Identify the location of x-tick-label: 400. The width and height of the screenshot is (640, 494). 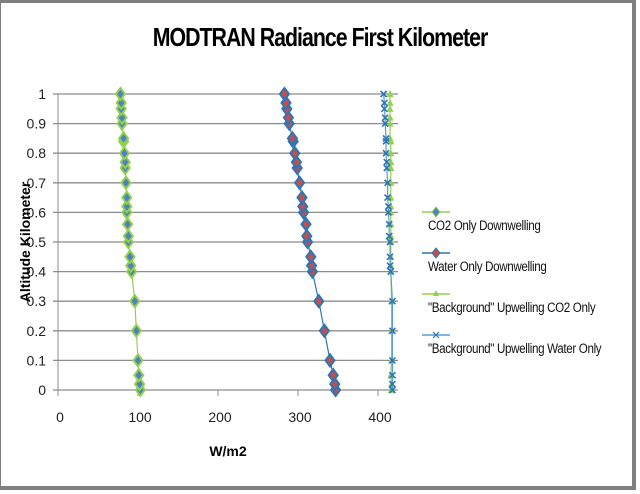
(380, 417).